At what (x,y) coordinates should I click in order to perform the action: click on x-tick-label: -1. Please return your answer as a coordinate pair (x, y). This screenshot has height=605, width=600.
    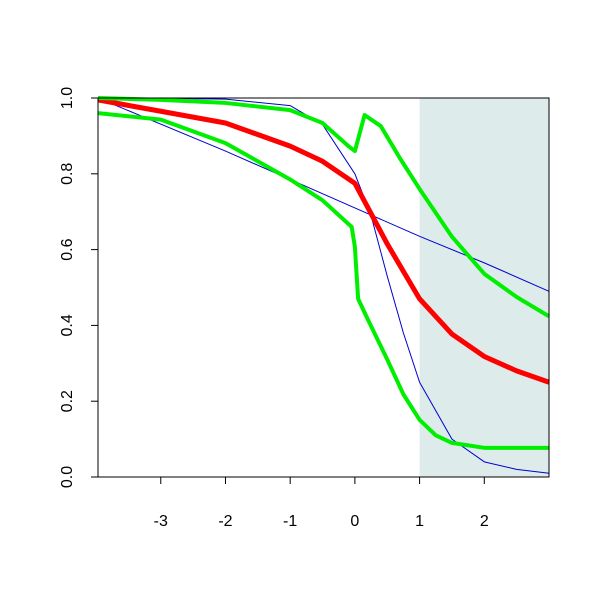
    Looking at the image, I should click on (290, 521).